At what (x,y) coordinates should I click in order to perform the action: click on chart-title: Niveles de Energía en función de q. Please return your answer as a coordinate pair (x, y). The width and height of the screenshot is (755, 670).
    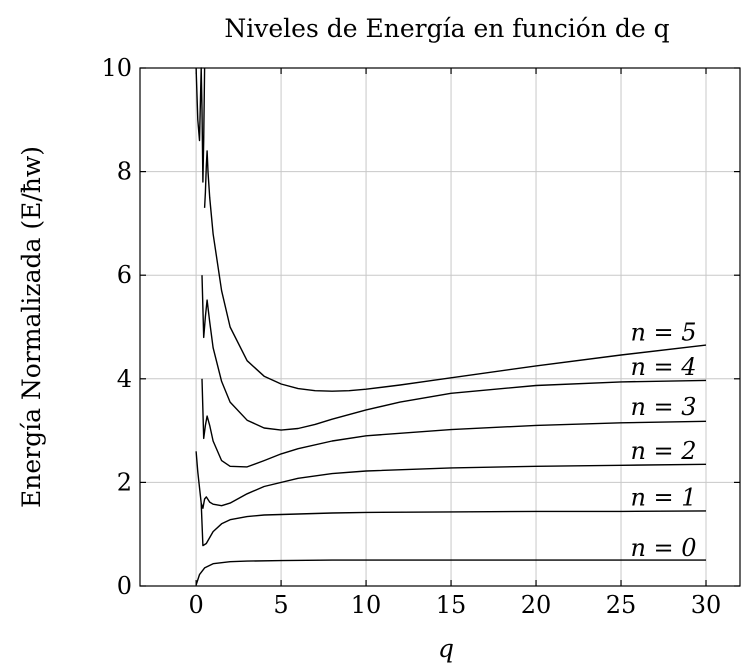
    Looking at the image, I should click on (446, 28).